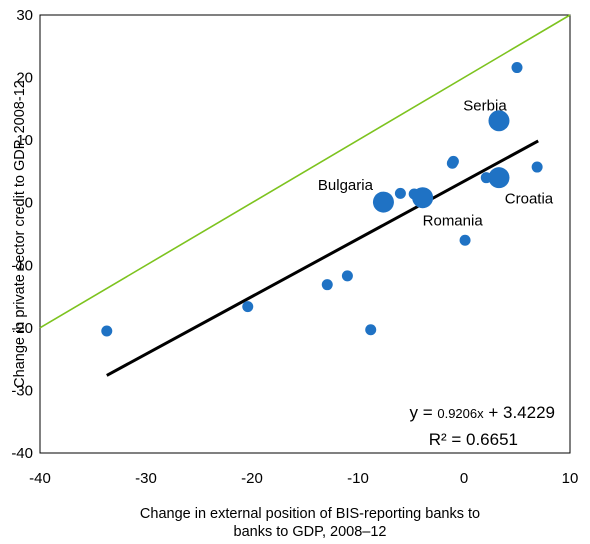 The height and width of the screenshot is (544, 590). What do you see at coordinates (529, 199) in the screenshot?
I see `point-label-croatia: Croatia` at bounding box center [529, 199].